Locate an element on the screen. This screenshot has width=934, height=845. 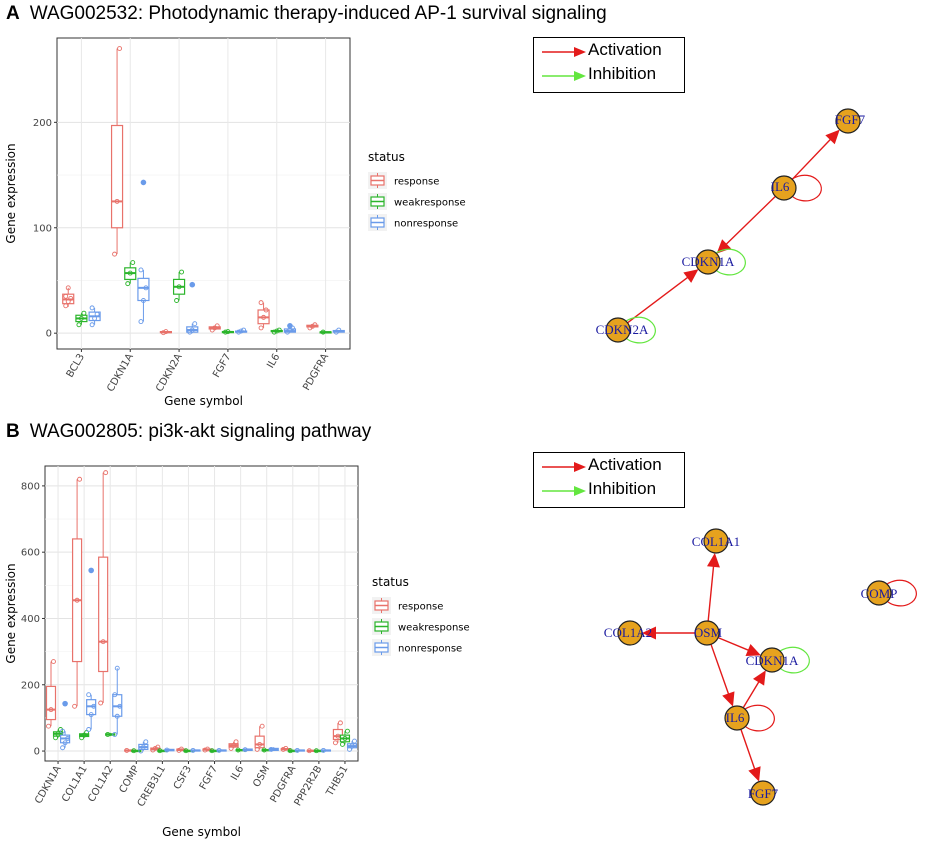
node-label: OSM is located at coordinates (708, 632).